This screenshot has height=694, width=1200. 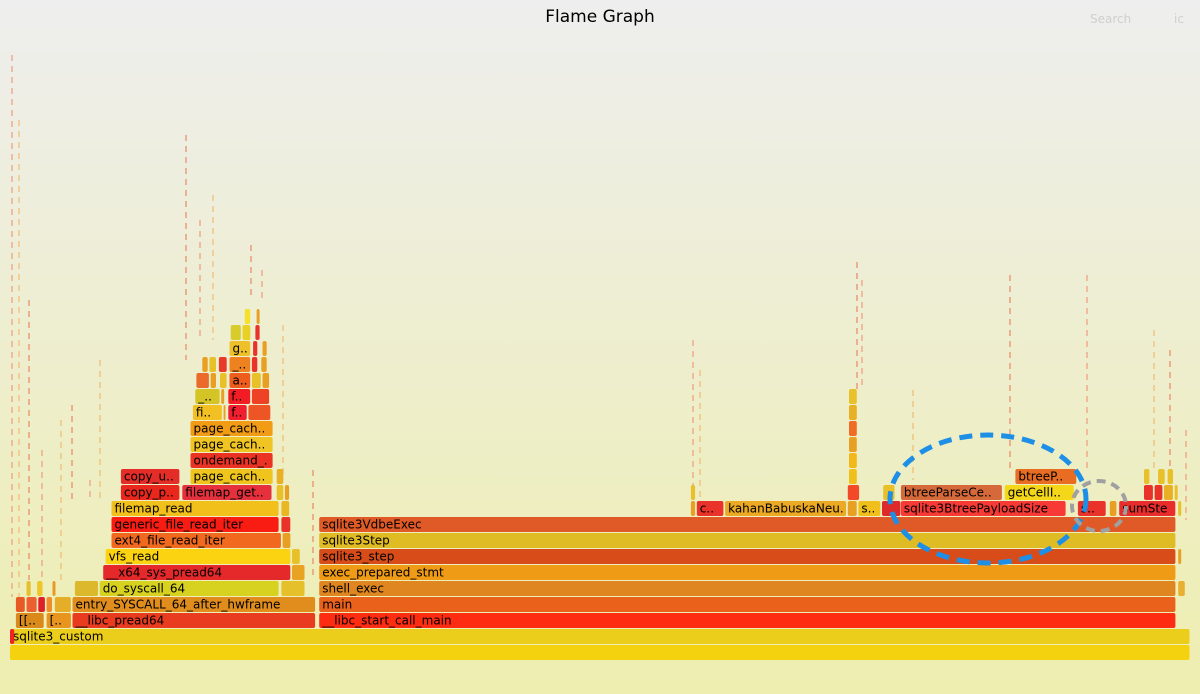 I want to click on frame-c-38: c.., so click(x=710, y=508).